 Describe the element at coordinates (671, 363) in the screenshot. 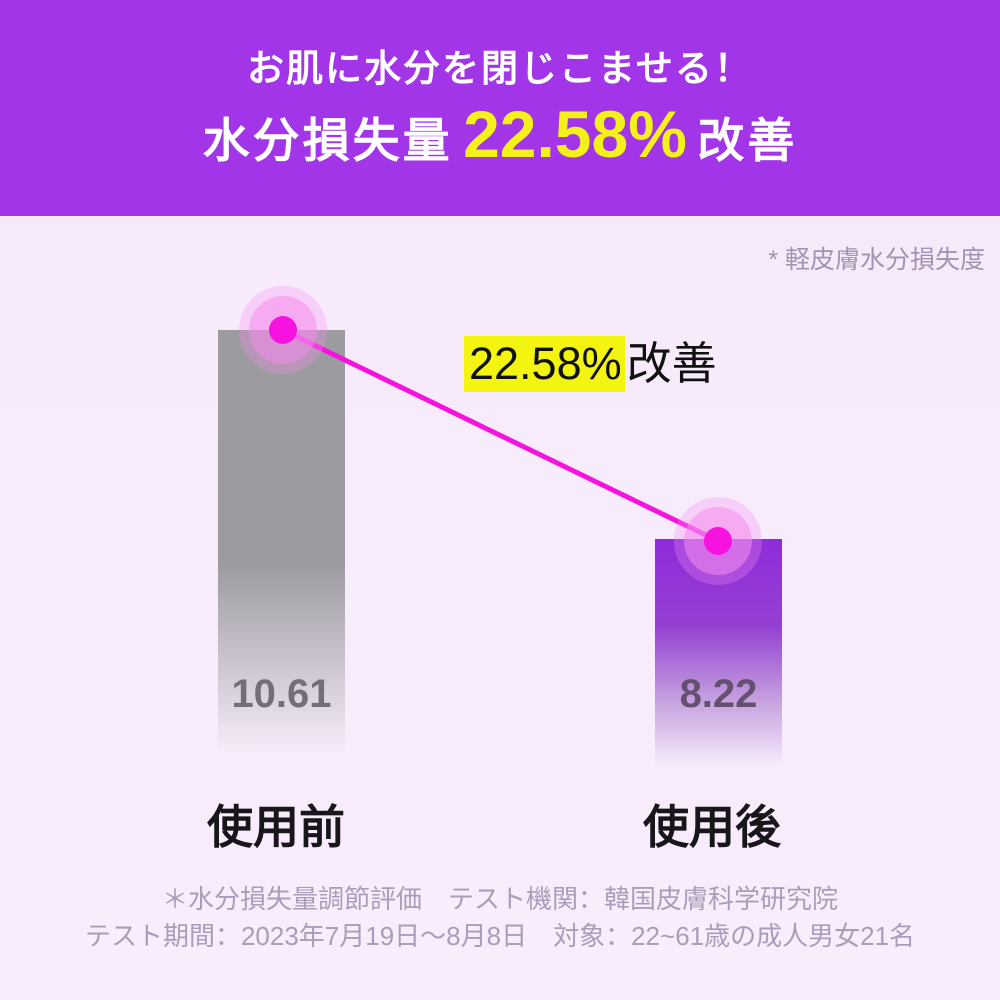

I see `improvement-annotation-rest: 改善` at that location.